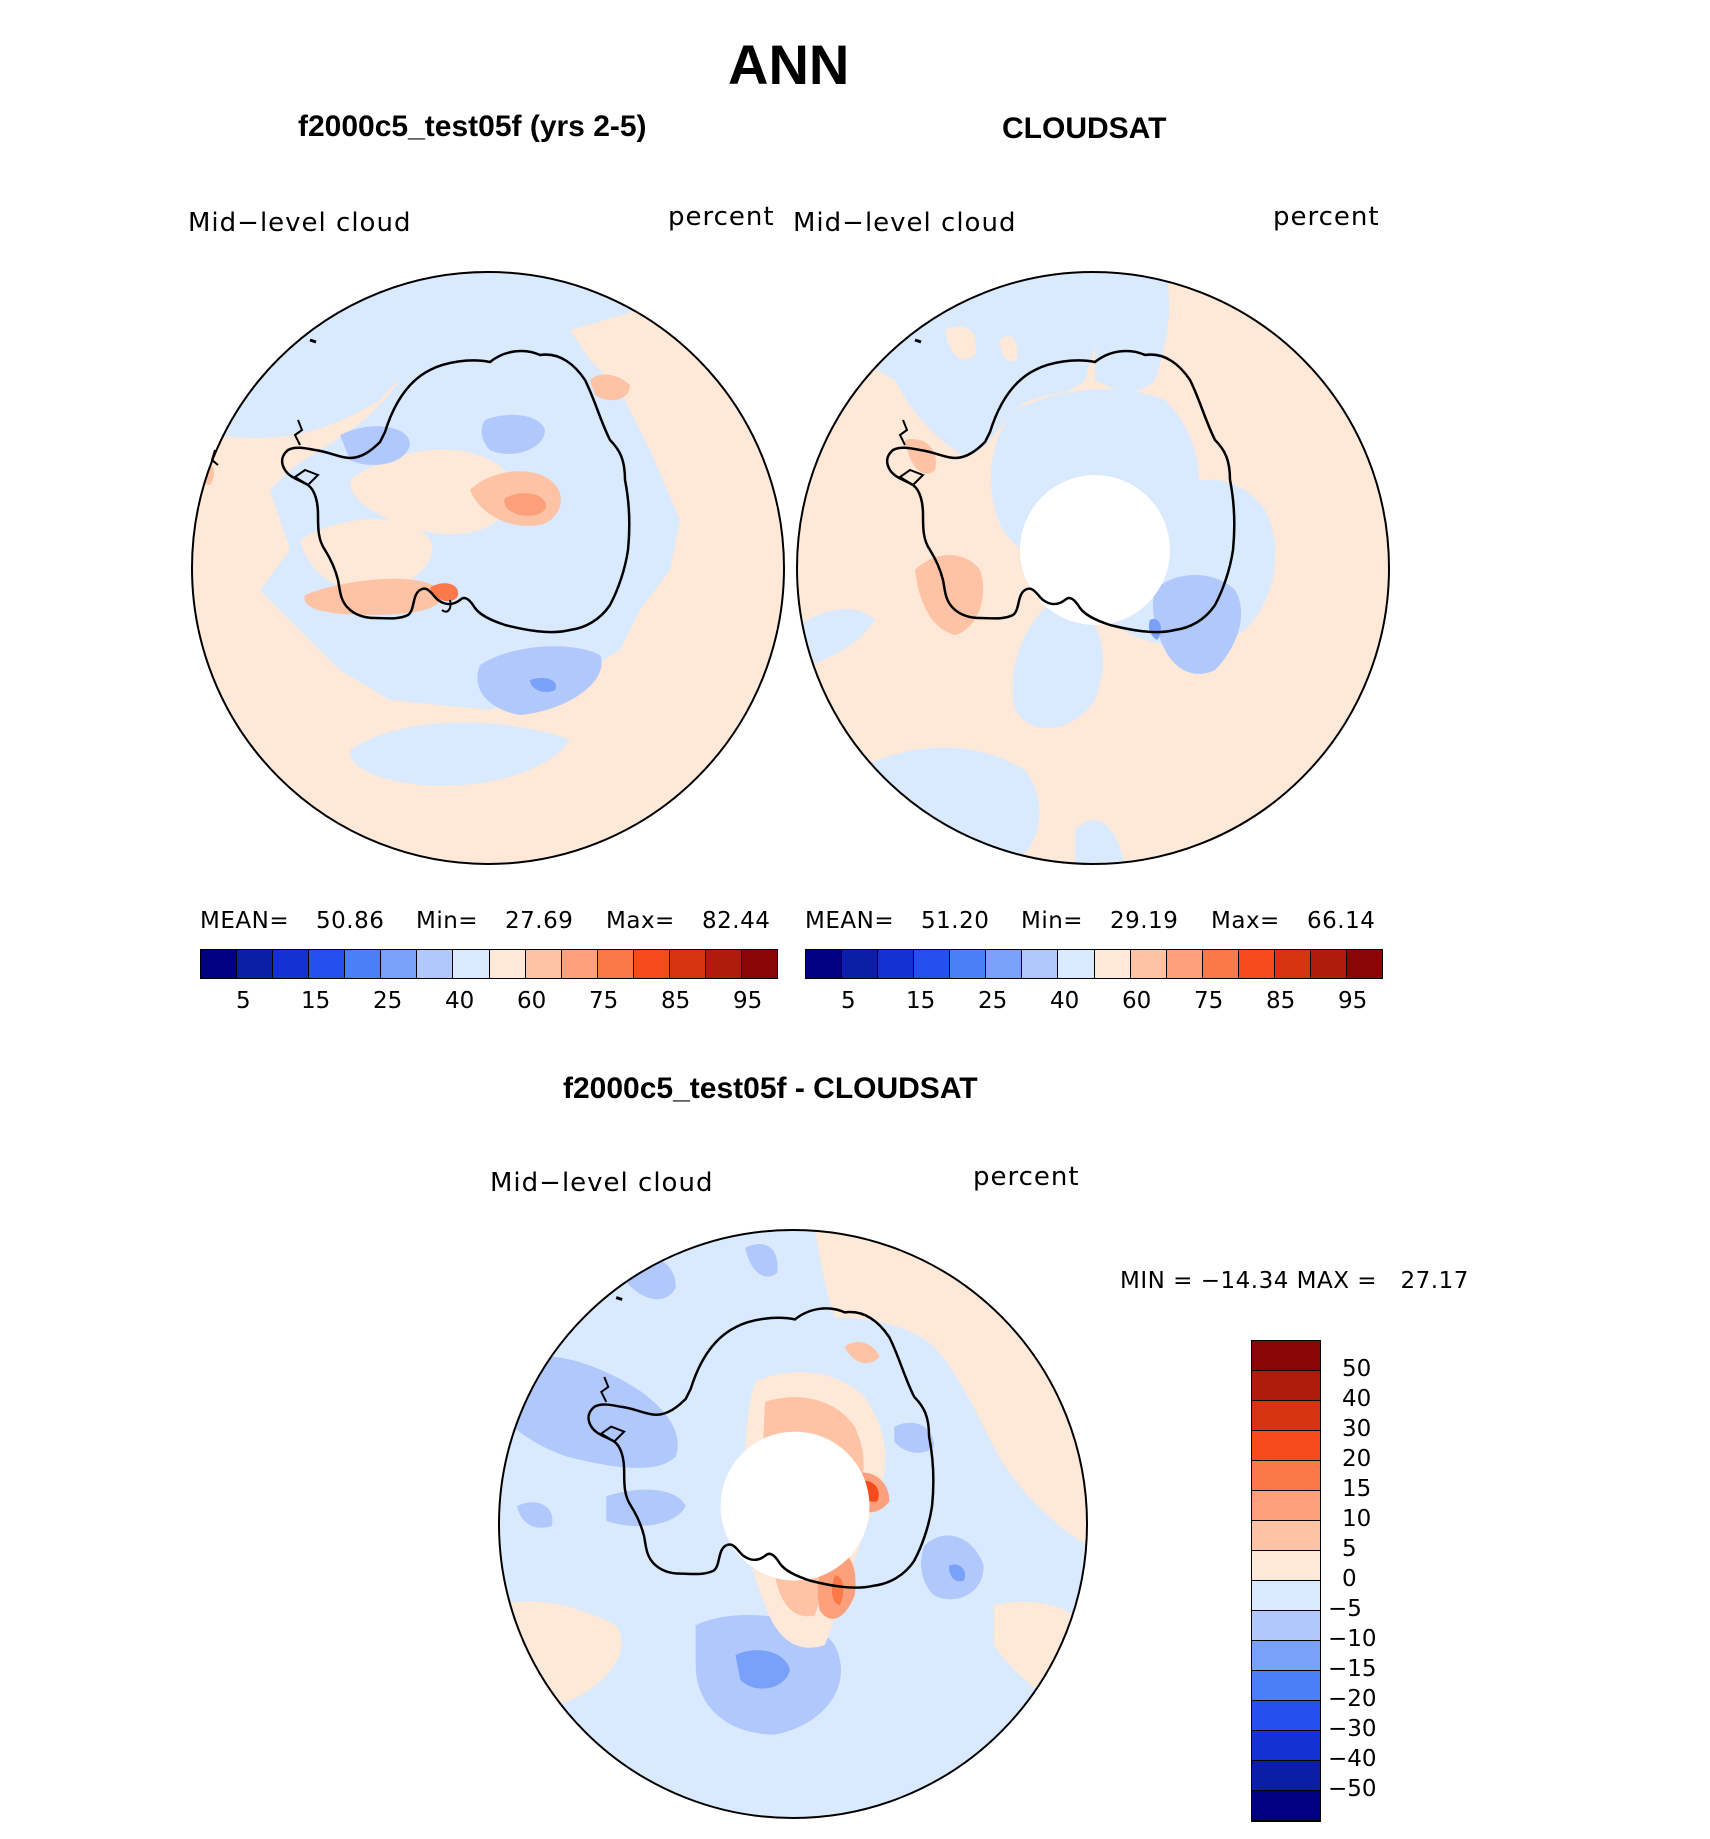  What do you see at coordinates (1026, 1177) in the screenshot?
I see `diff-panel-units-label: percent` at bounding box center [1026, 1177].